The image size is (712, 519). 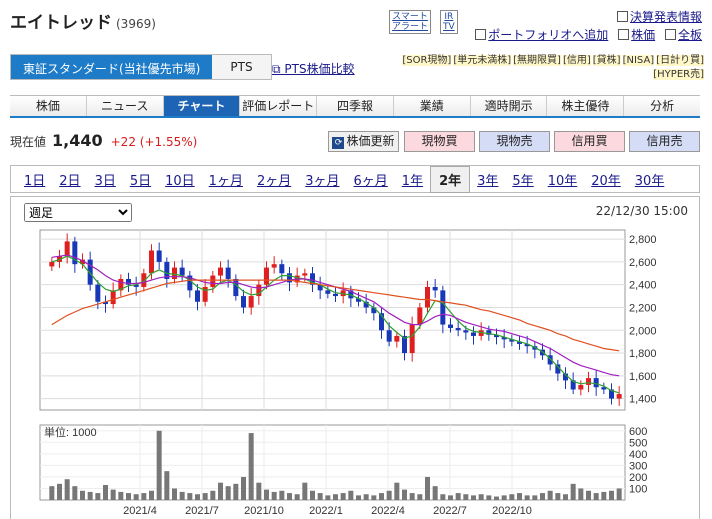 I want to click on ir-tv-logo: IR TV, so click(x=449, y=22).